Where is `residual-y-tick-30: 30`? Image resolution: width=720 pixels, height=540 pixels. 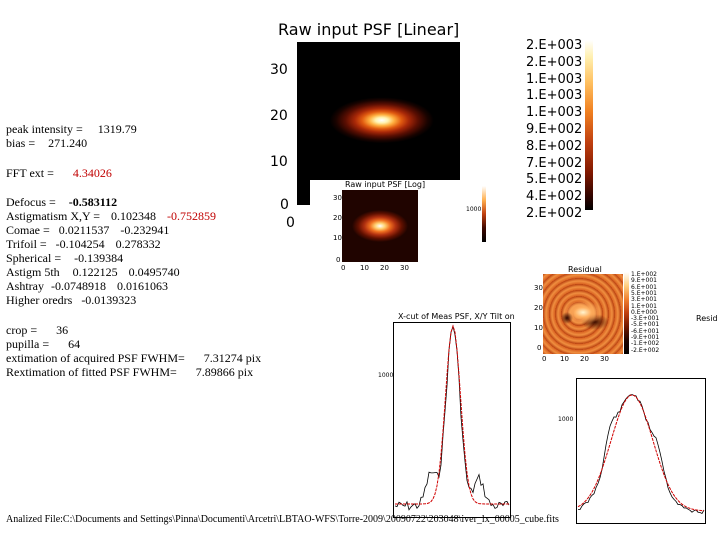
residual-y-tick-30: 30 is located at coordinates (538, 288).